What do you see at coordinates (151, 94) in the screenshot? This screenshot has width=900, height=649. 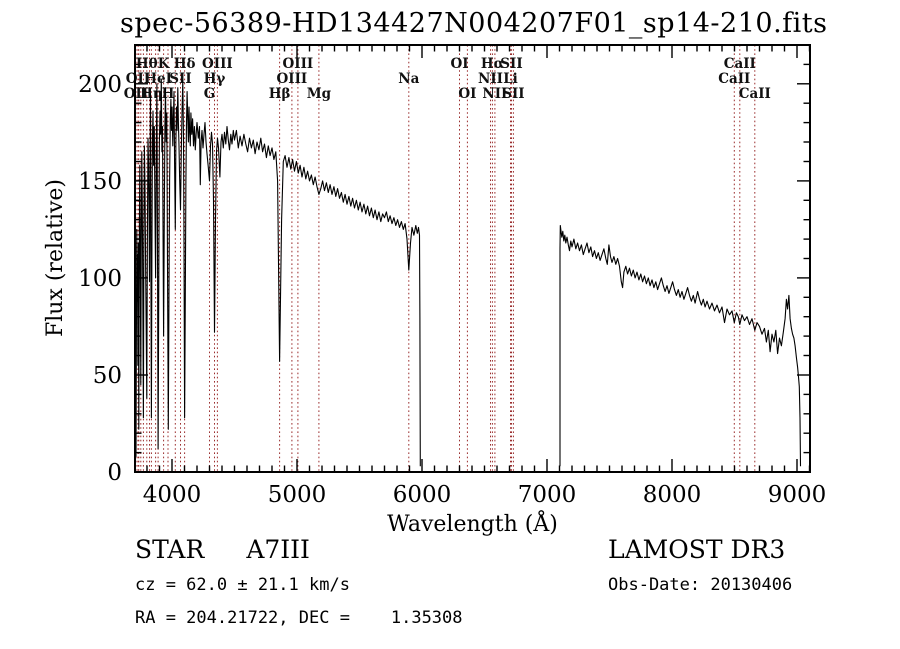 I see `line-label: Hη` at bounding box center [151, 94].